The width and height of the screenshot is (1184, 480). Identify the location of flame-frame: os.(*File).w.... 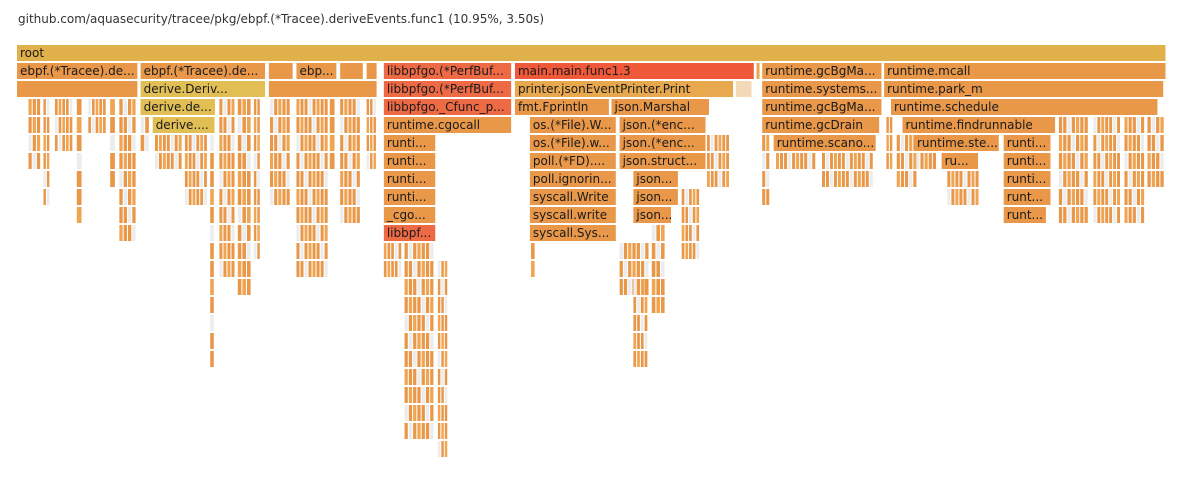
(572, 143).